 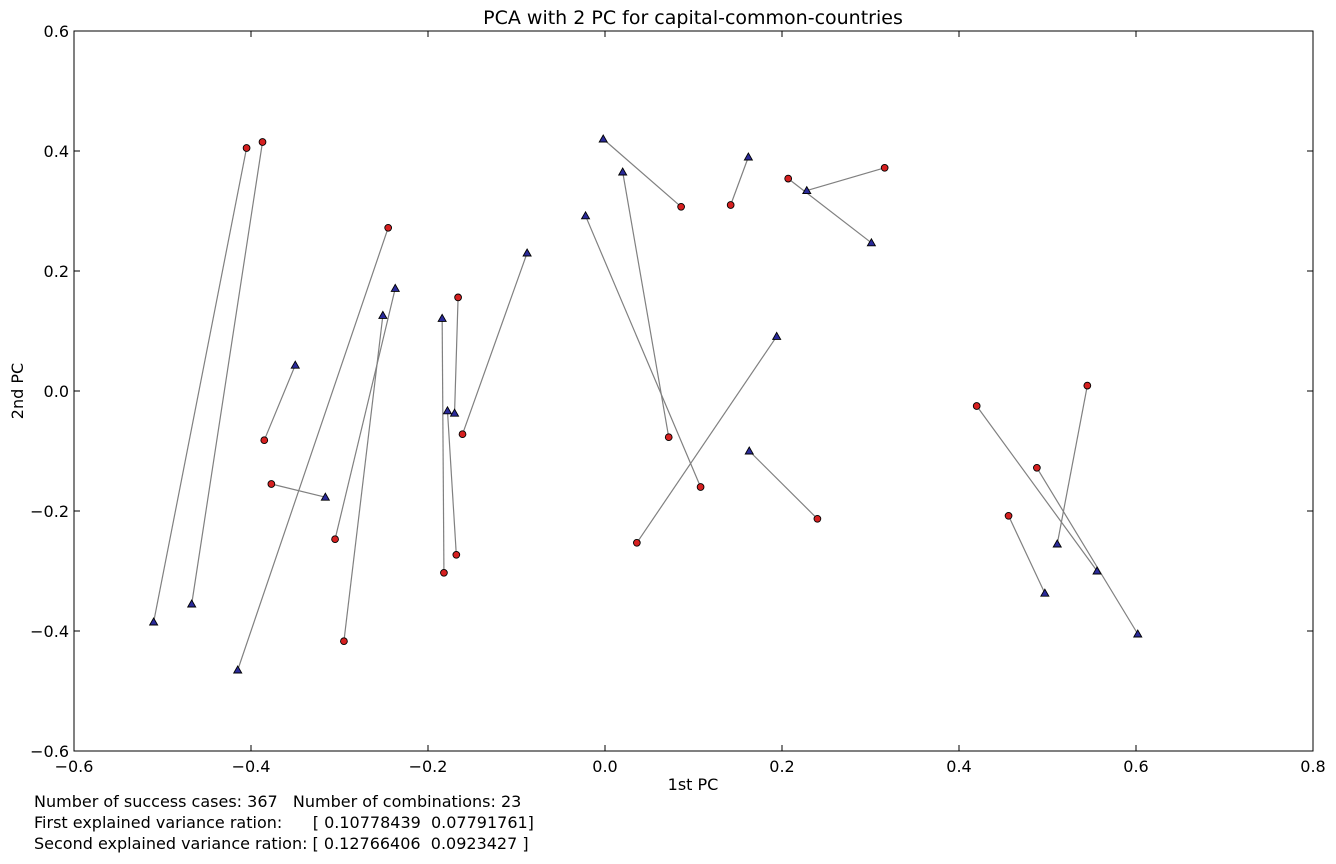 I want to click on x-tick-label: 0.0, so click(x=604, y=766).